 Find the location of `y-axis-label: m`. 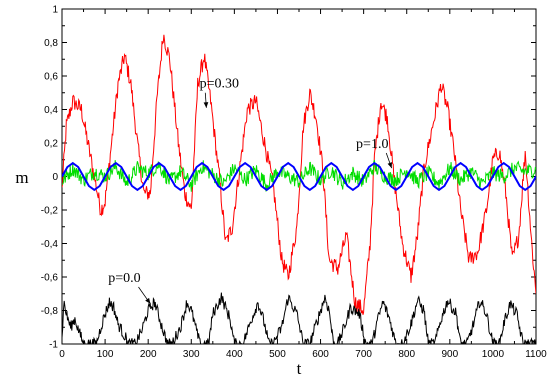

y-axis-label: m is located at coordinates (21, 177).